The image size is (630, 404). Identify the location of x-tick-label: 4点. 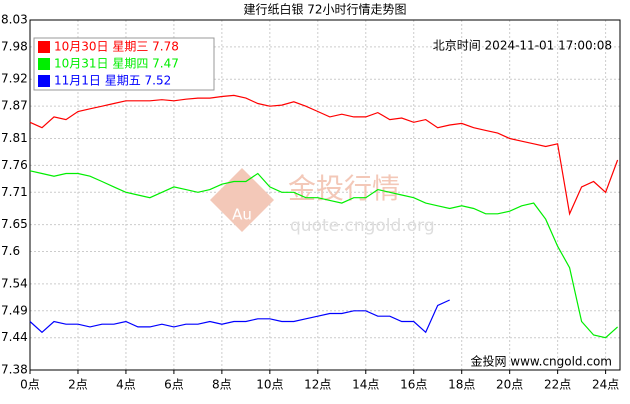
(126, 385).